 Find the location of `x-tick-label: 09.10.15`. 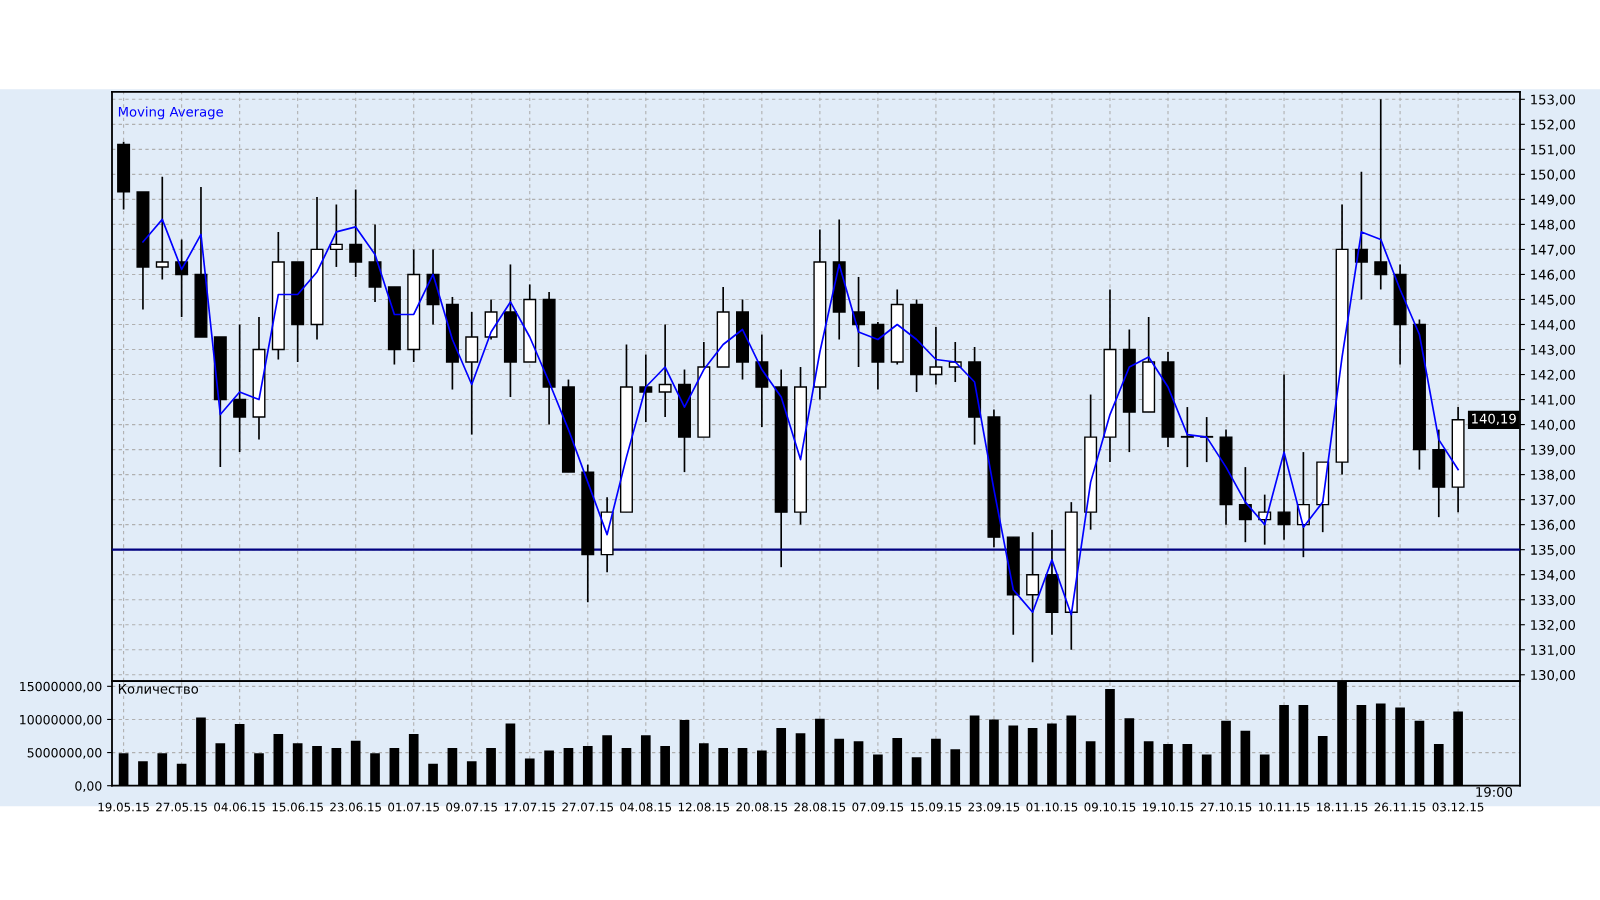

x-tick-label: 09.10.15 is located at coordinates (1110, 807).